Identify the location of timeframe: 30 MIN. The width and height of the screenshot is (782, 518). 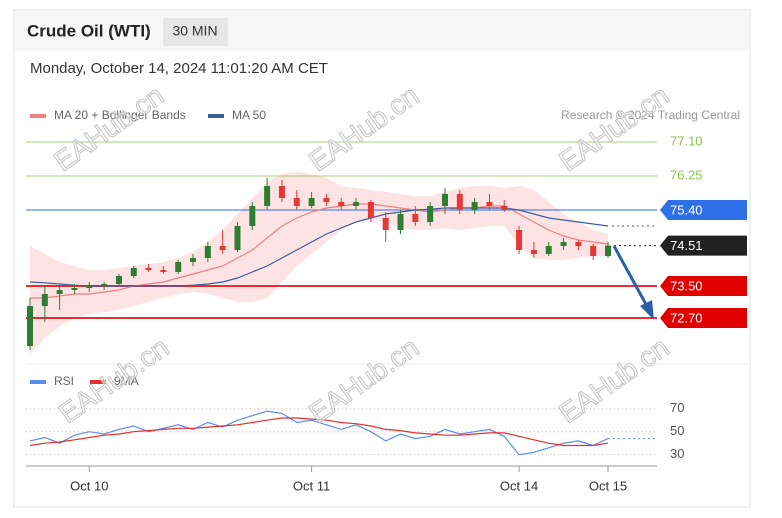
(194, 31).